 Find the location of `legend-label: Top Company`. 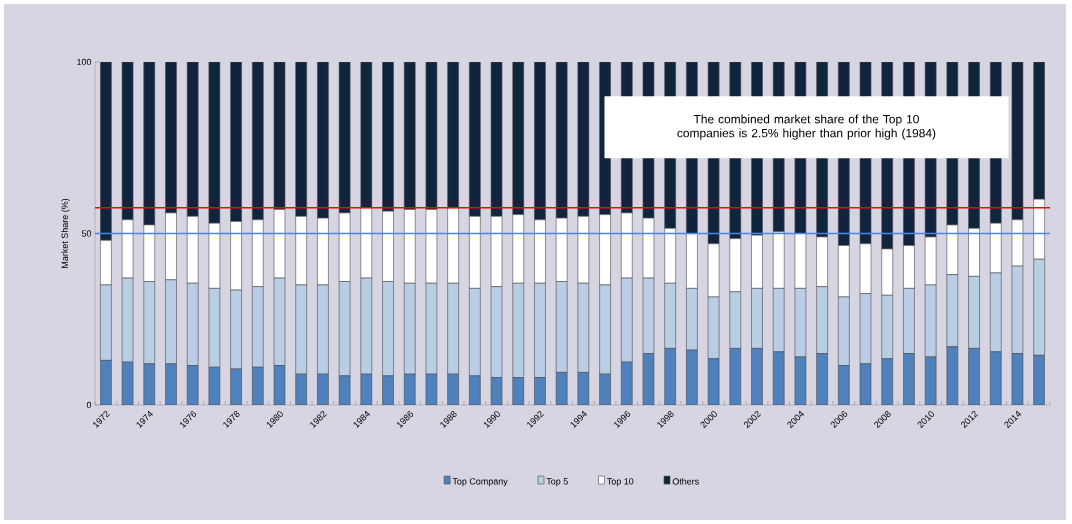

legend-label: Top Company is located at coordinates (480, 482).